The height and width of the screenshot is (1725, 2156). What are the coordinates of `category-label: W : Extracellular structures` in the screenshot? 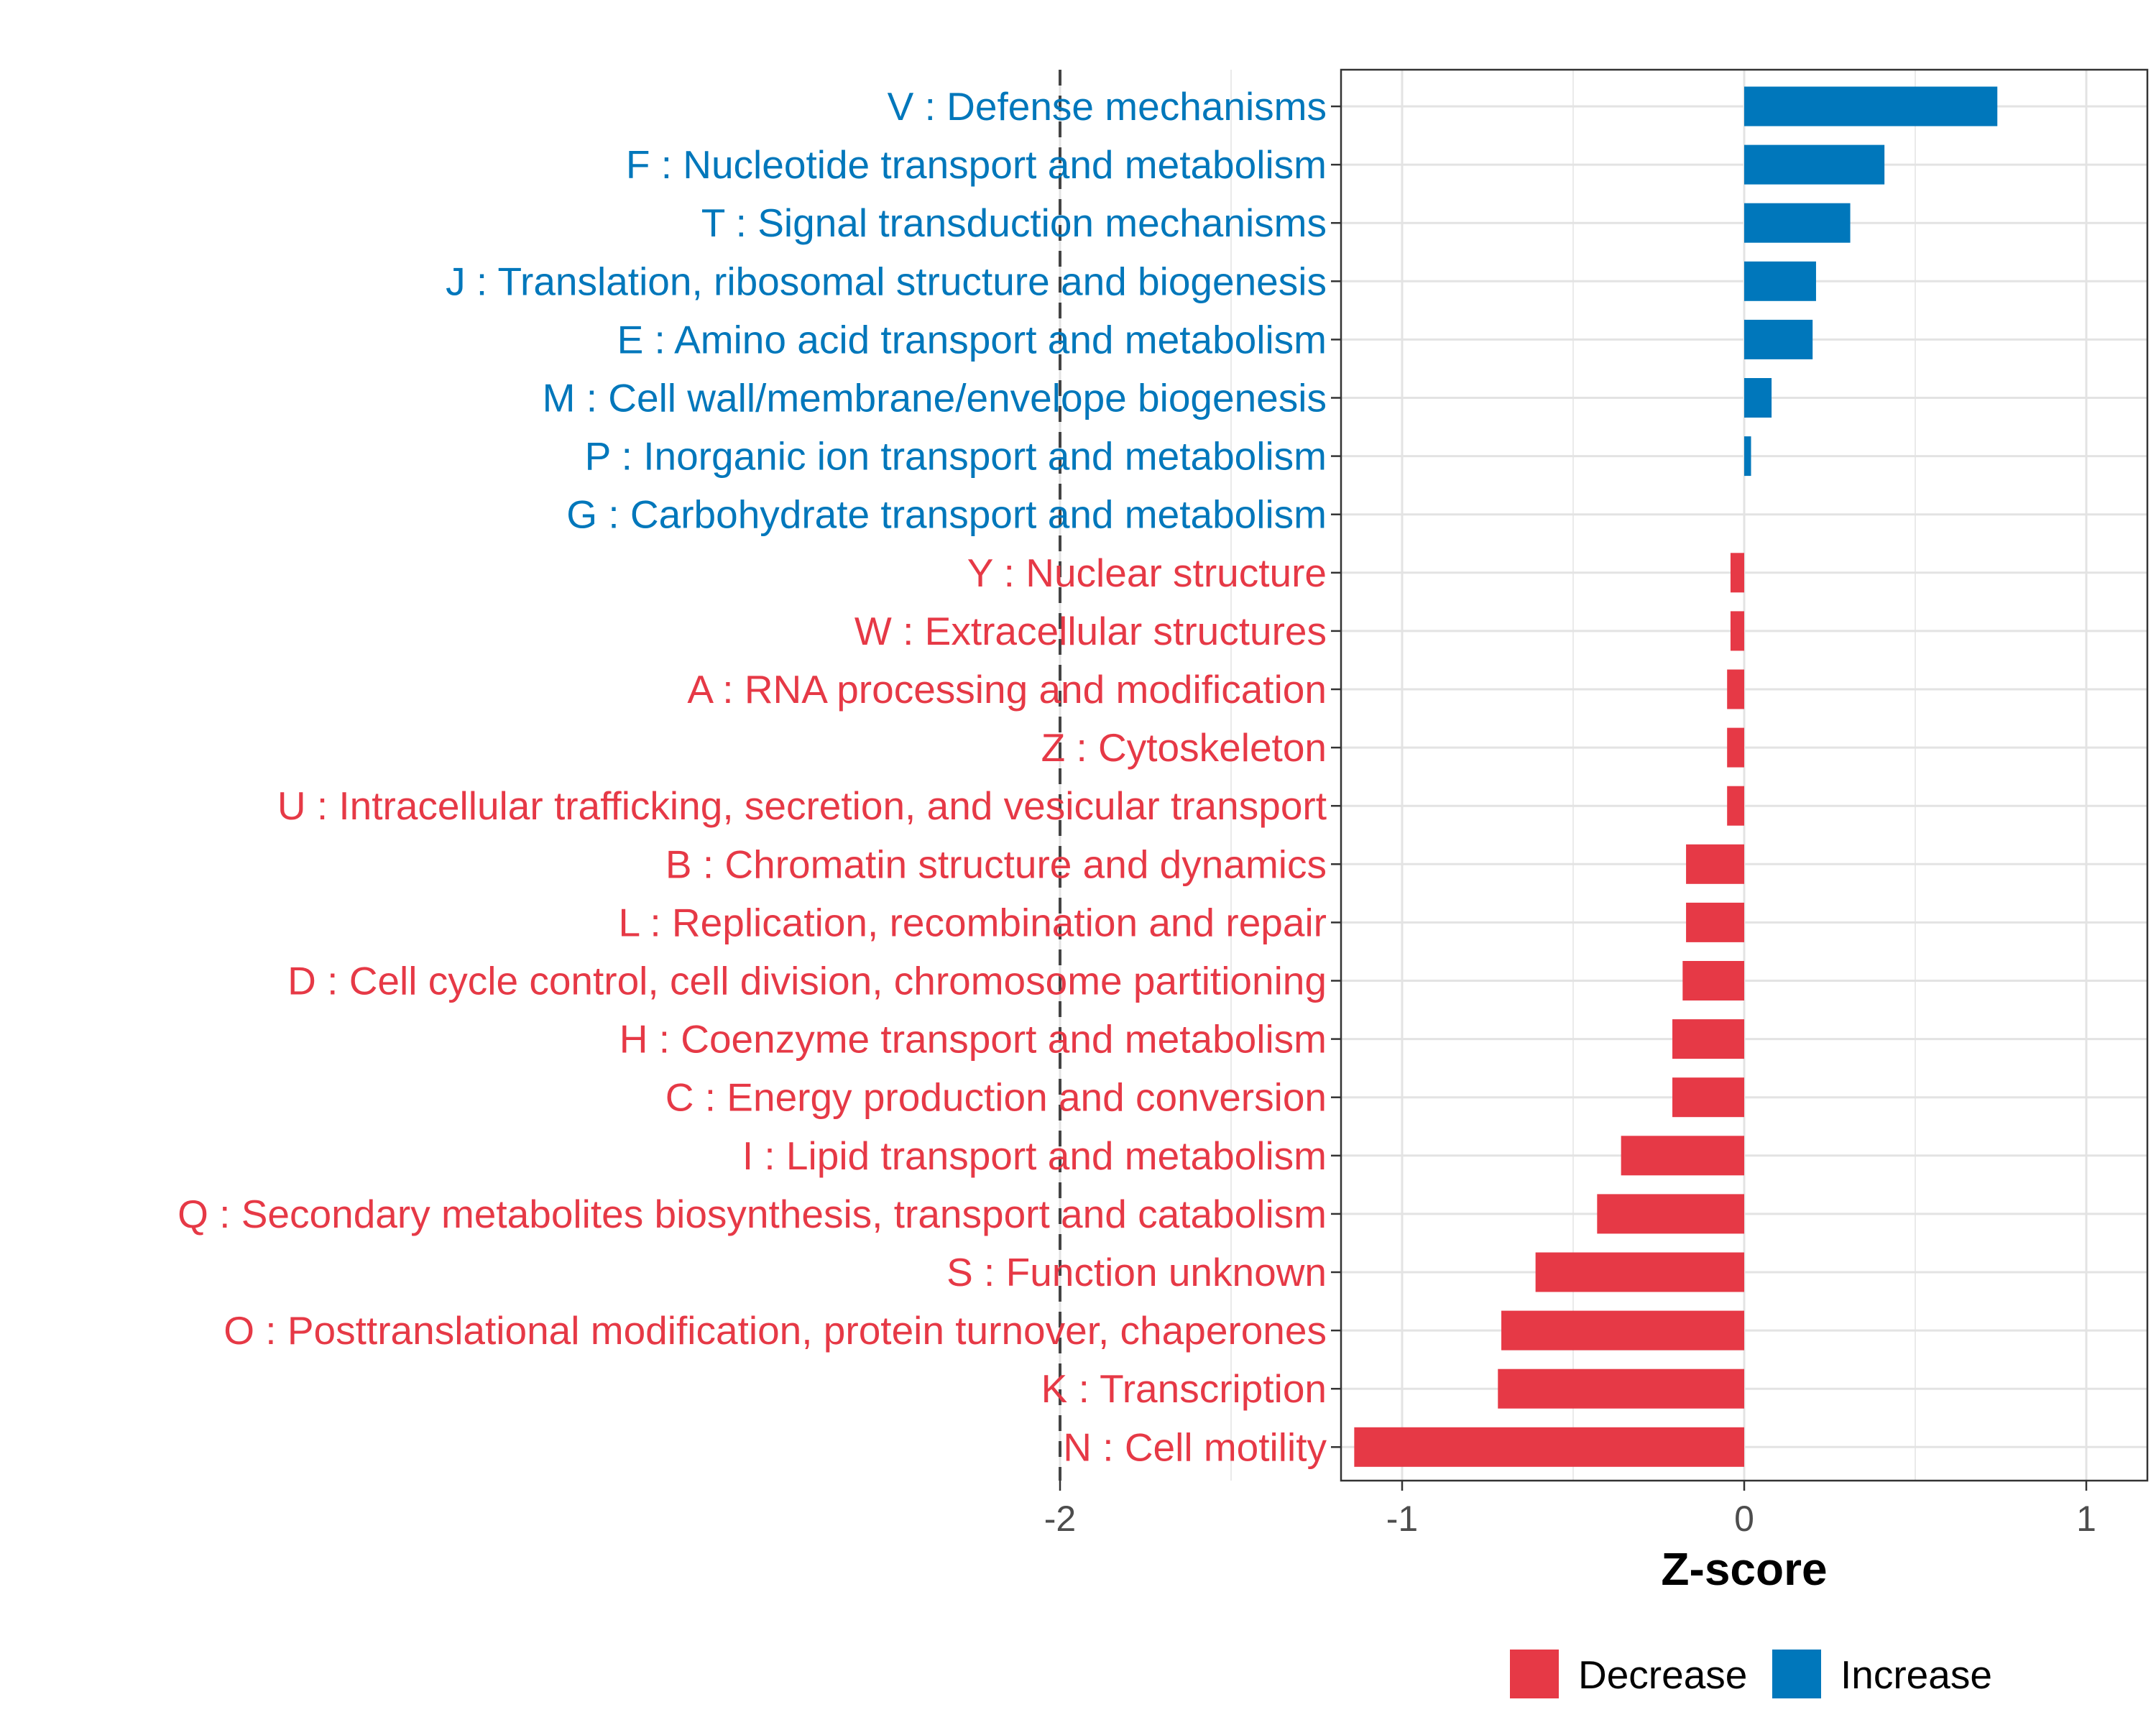 It's located at (1090, 631).